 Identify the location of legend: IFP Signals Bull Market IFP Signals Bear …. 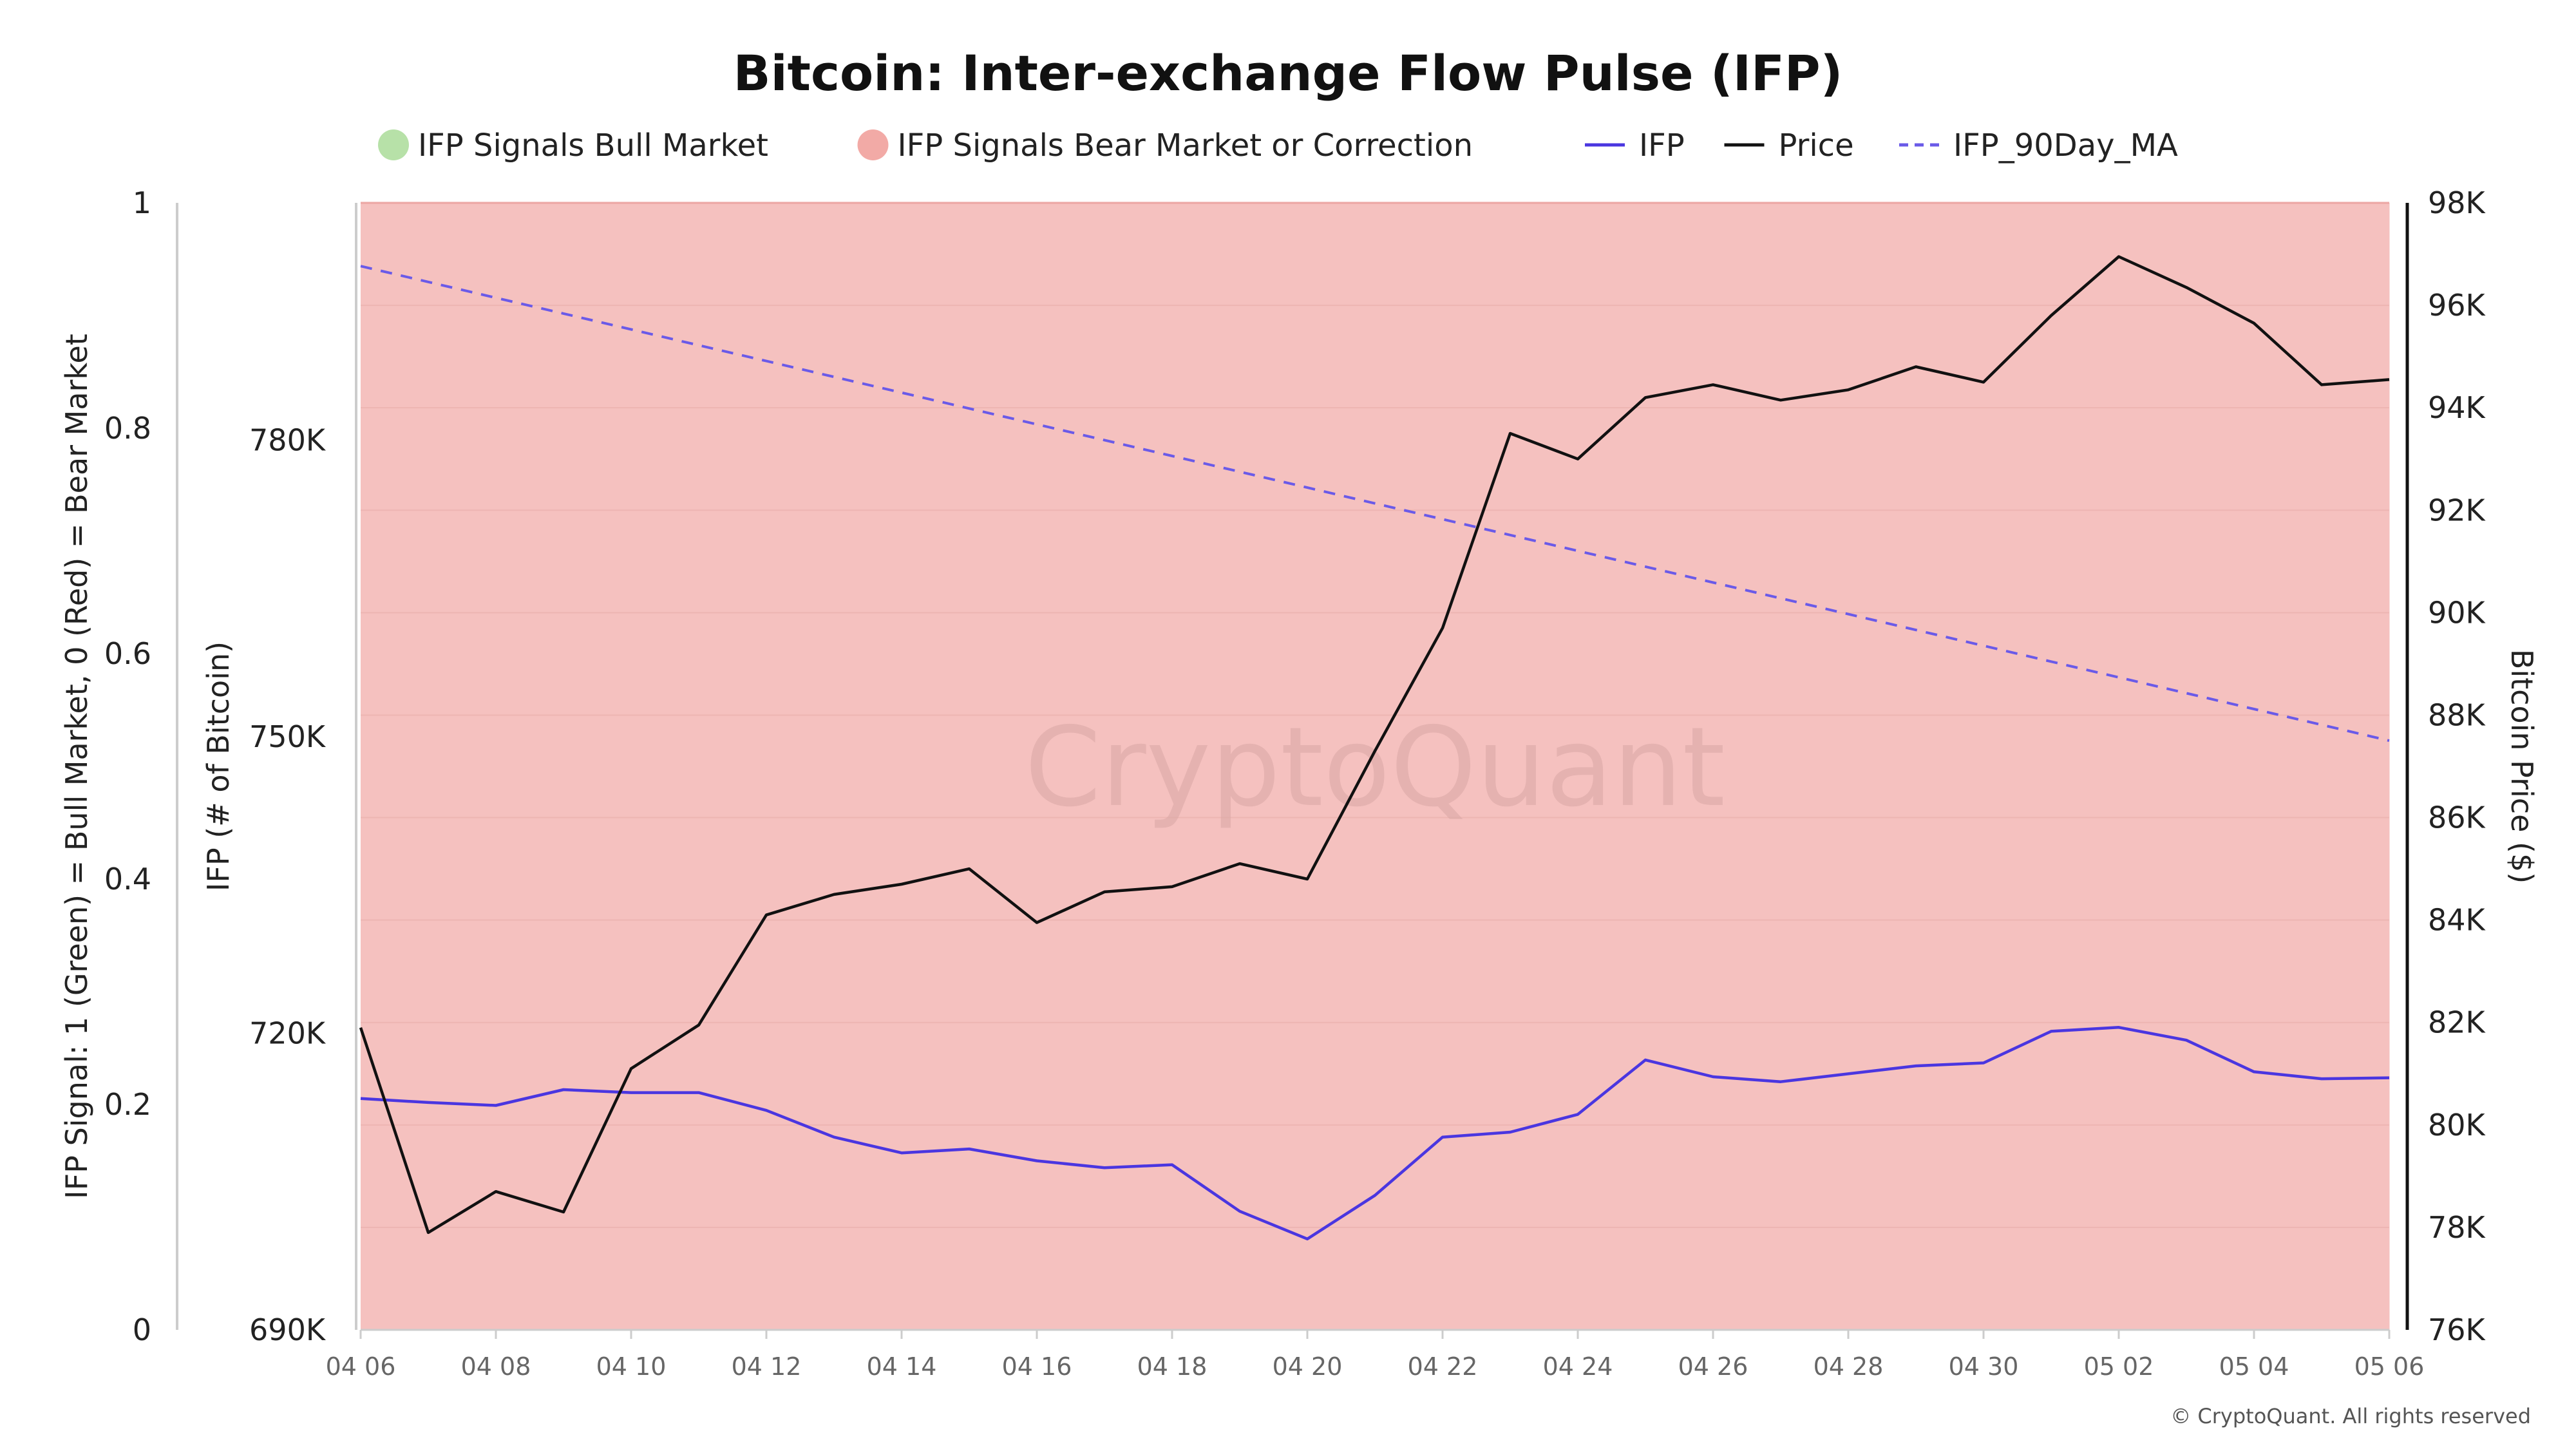
(1278, 146).